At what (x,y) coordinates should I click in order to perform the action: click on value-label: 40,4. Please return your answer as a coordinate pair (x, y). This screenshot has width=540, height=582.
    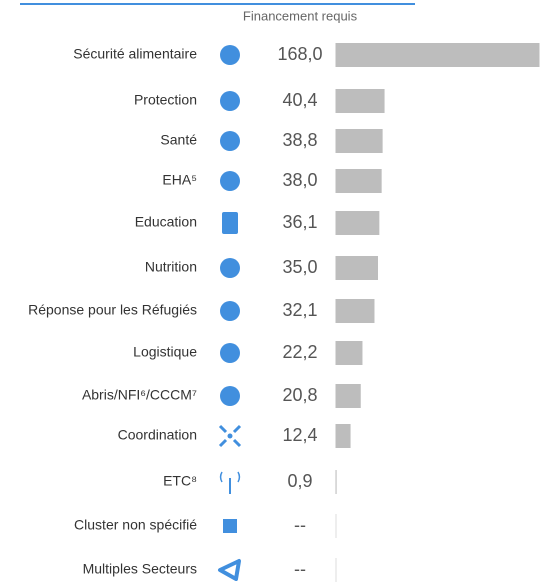
    Looking at the image, I should click on (299, 100).